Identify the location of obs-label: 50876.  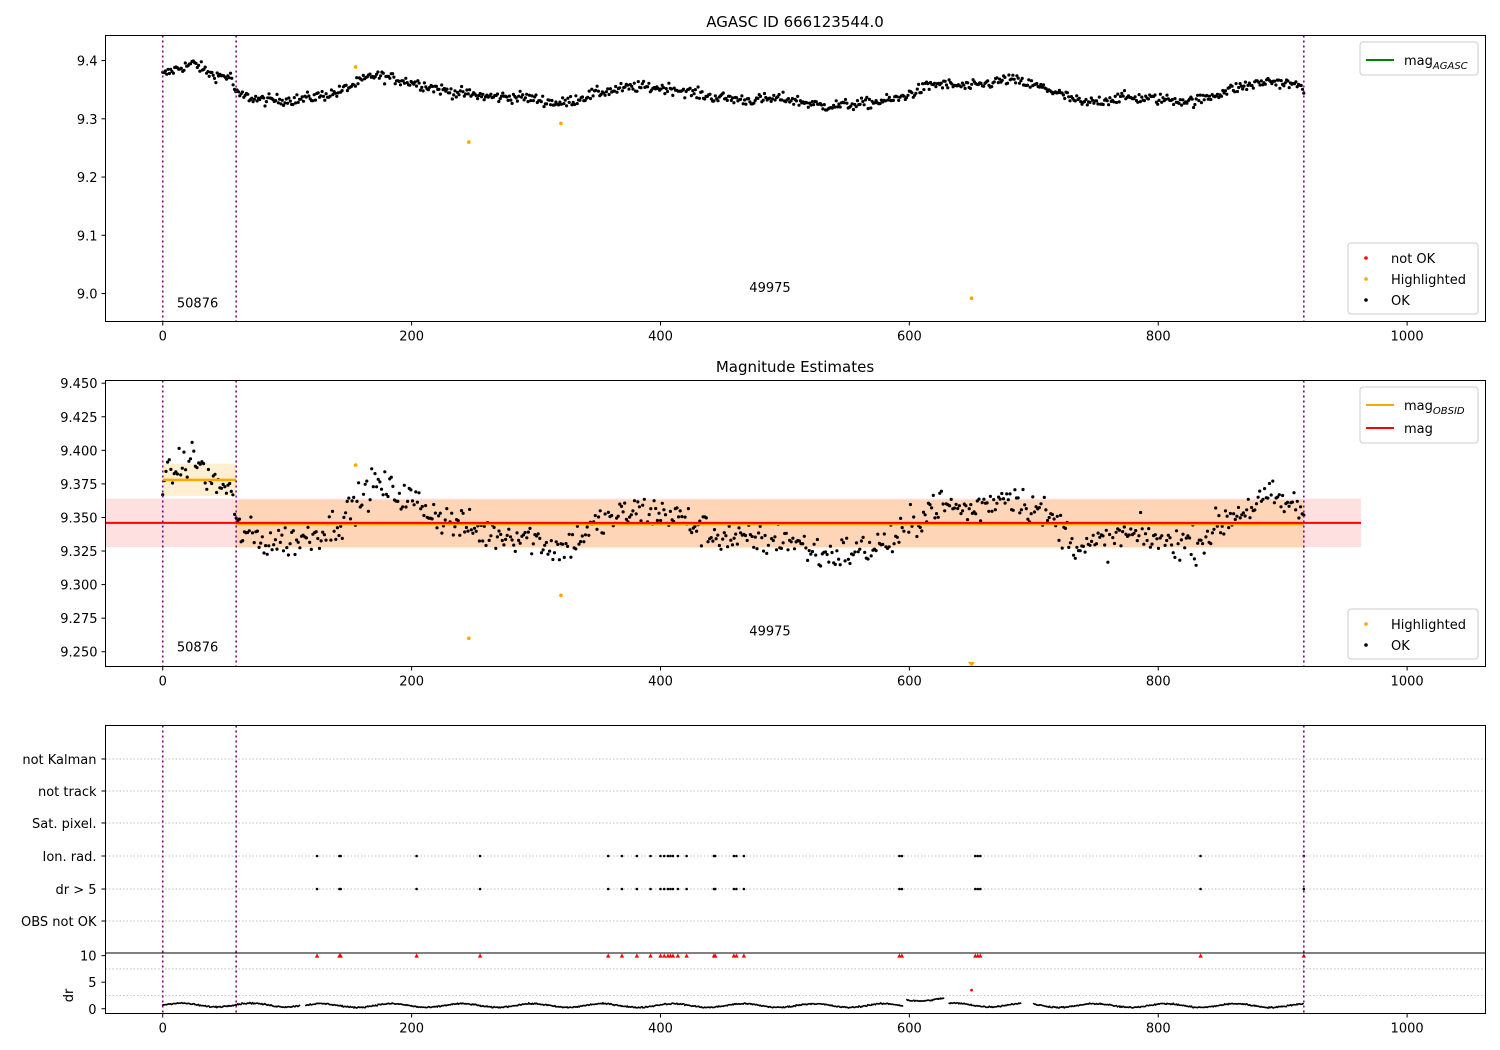
(197, 304).